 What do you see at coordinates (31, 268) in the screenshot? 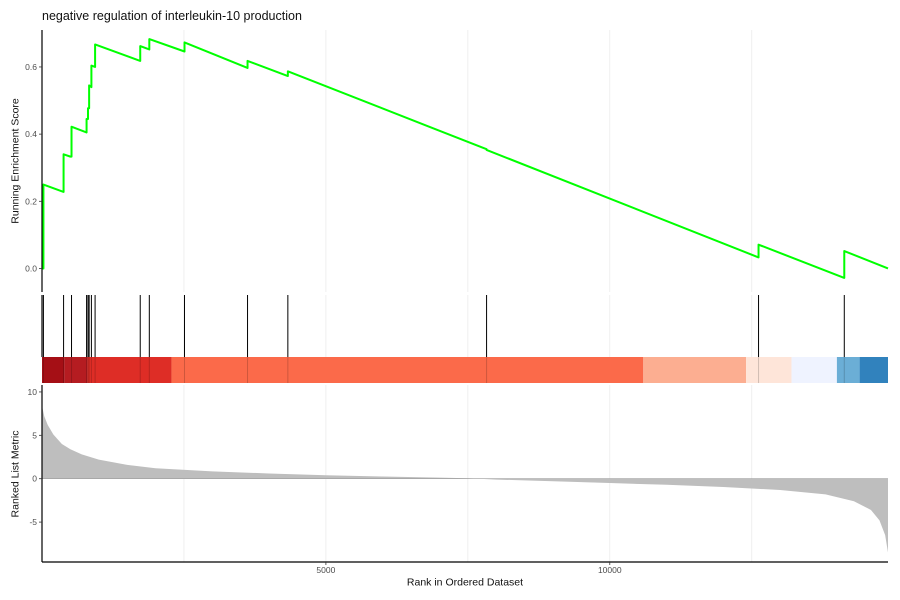
I see `es-y-tick-label: 0.0` at bounding box center [31, 268].